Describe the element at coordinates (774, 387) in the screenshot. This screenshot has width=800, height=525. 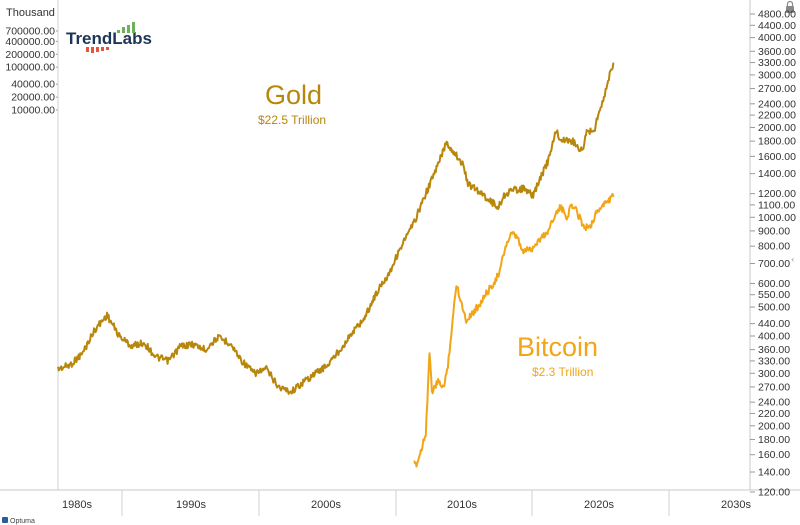
I see `right-tick-label: 270.00` at that location.